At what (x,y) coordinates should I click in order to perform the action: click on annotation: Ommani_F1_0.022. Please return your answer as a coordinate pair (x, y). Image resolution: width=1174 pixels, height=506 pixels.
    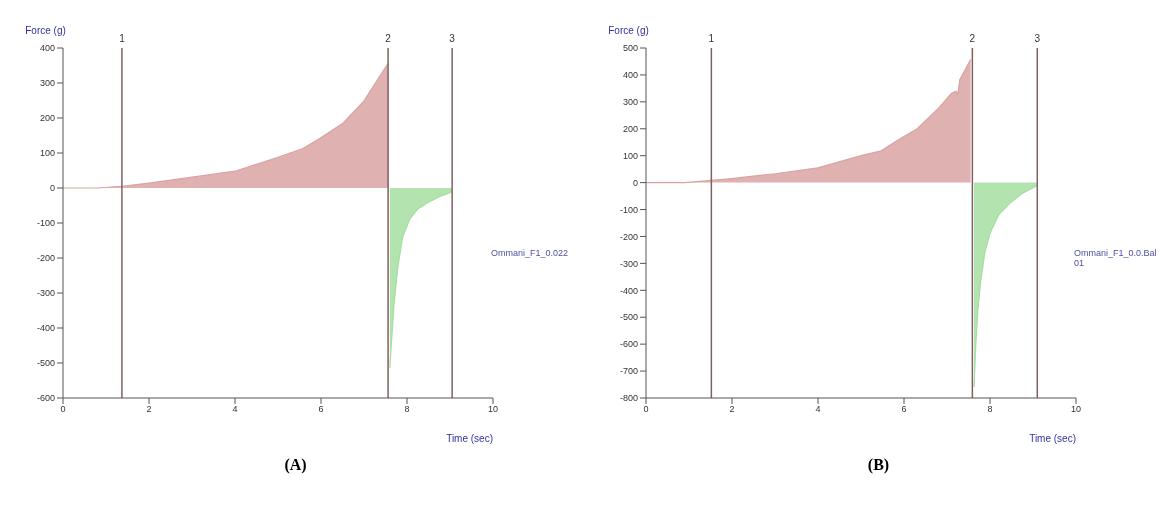
    Looking at the image, I should click on (530, 253).